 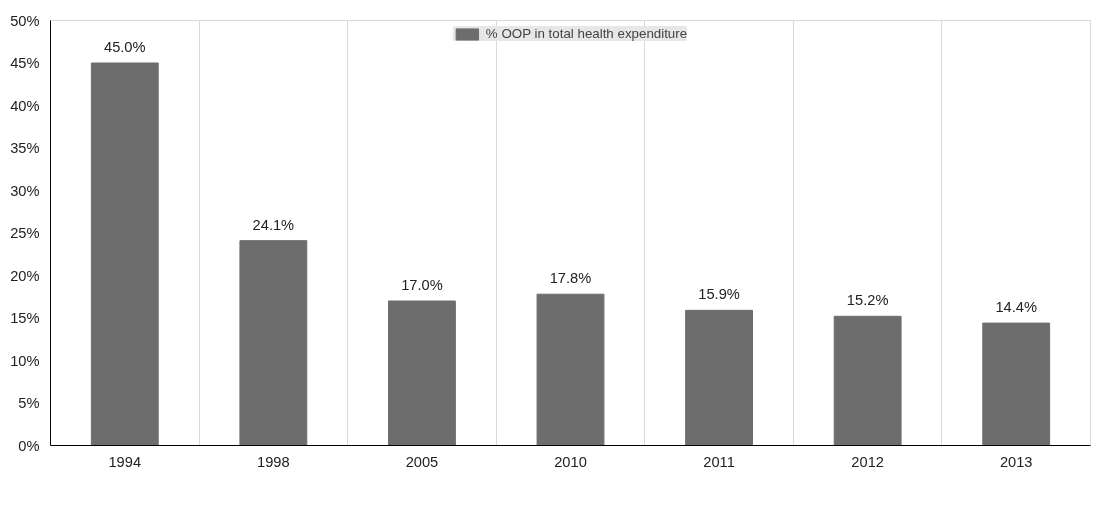 I want to click on x-tick-label: 1998, so click(x=273, y=461).